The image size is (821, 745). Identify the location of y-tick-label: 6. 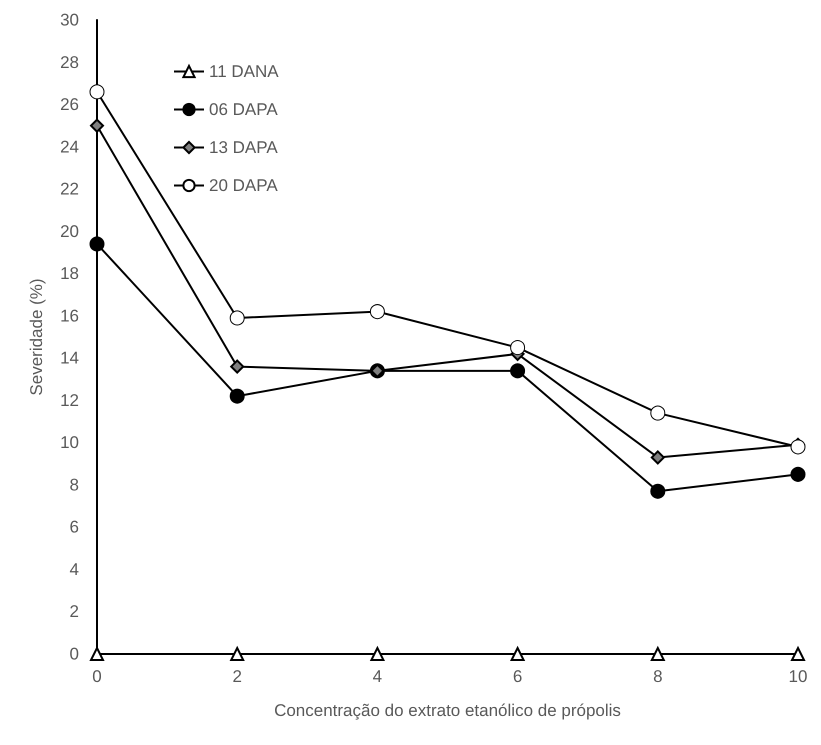
(74, 527).